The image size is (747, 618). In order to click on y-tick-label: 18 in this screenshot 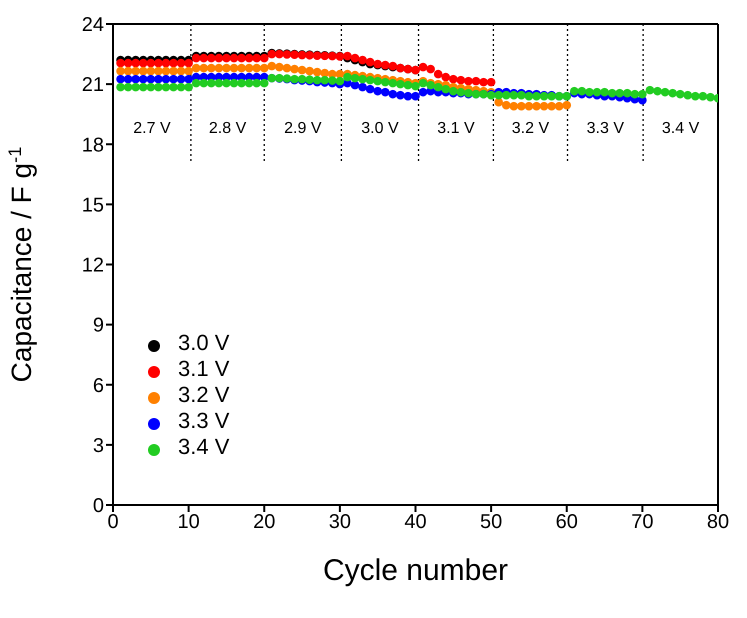, I will do `click(93, 145)`.